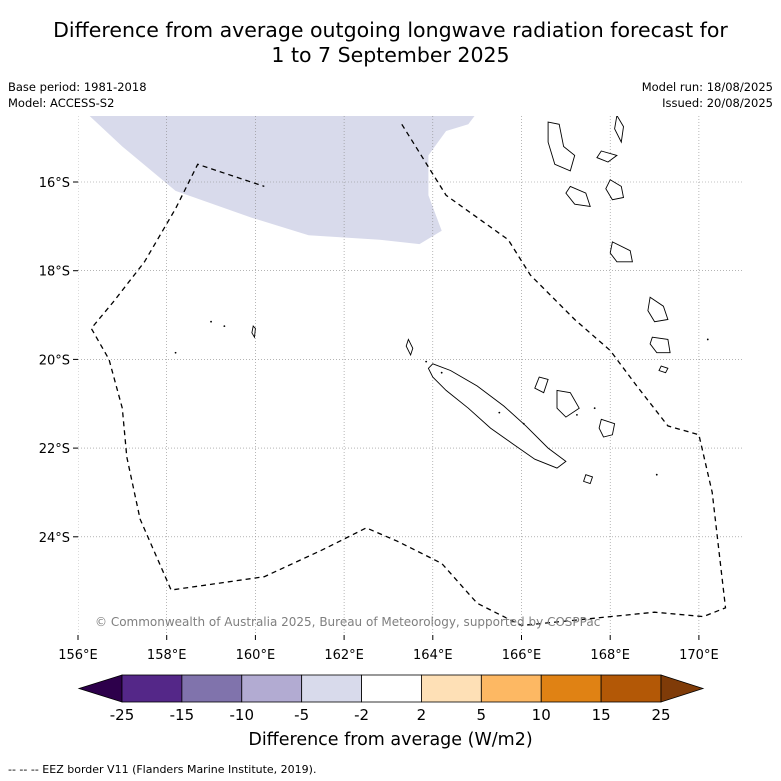 Image resolution: width=781 pixels, height=781 pixels. Describe the element at coordinates (54, 449) in the screenshot. I see `lat-tick-label: 22°S` at that location.